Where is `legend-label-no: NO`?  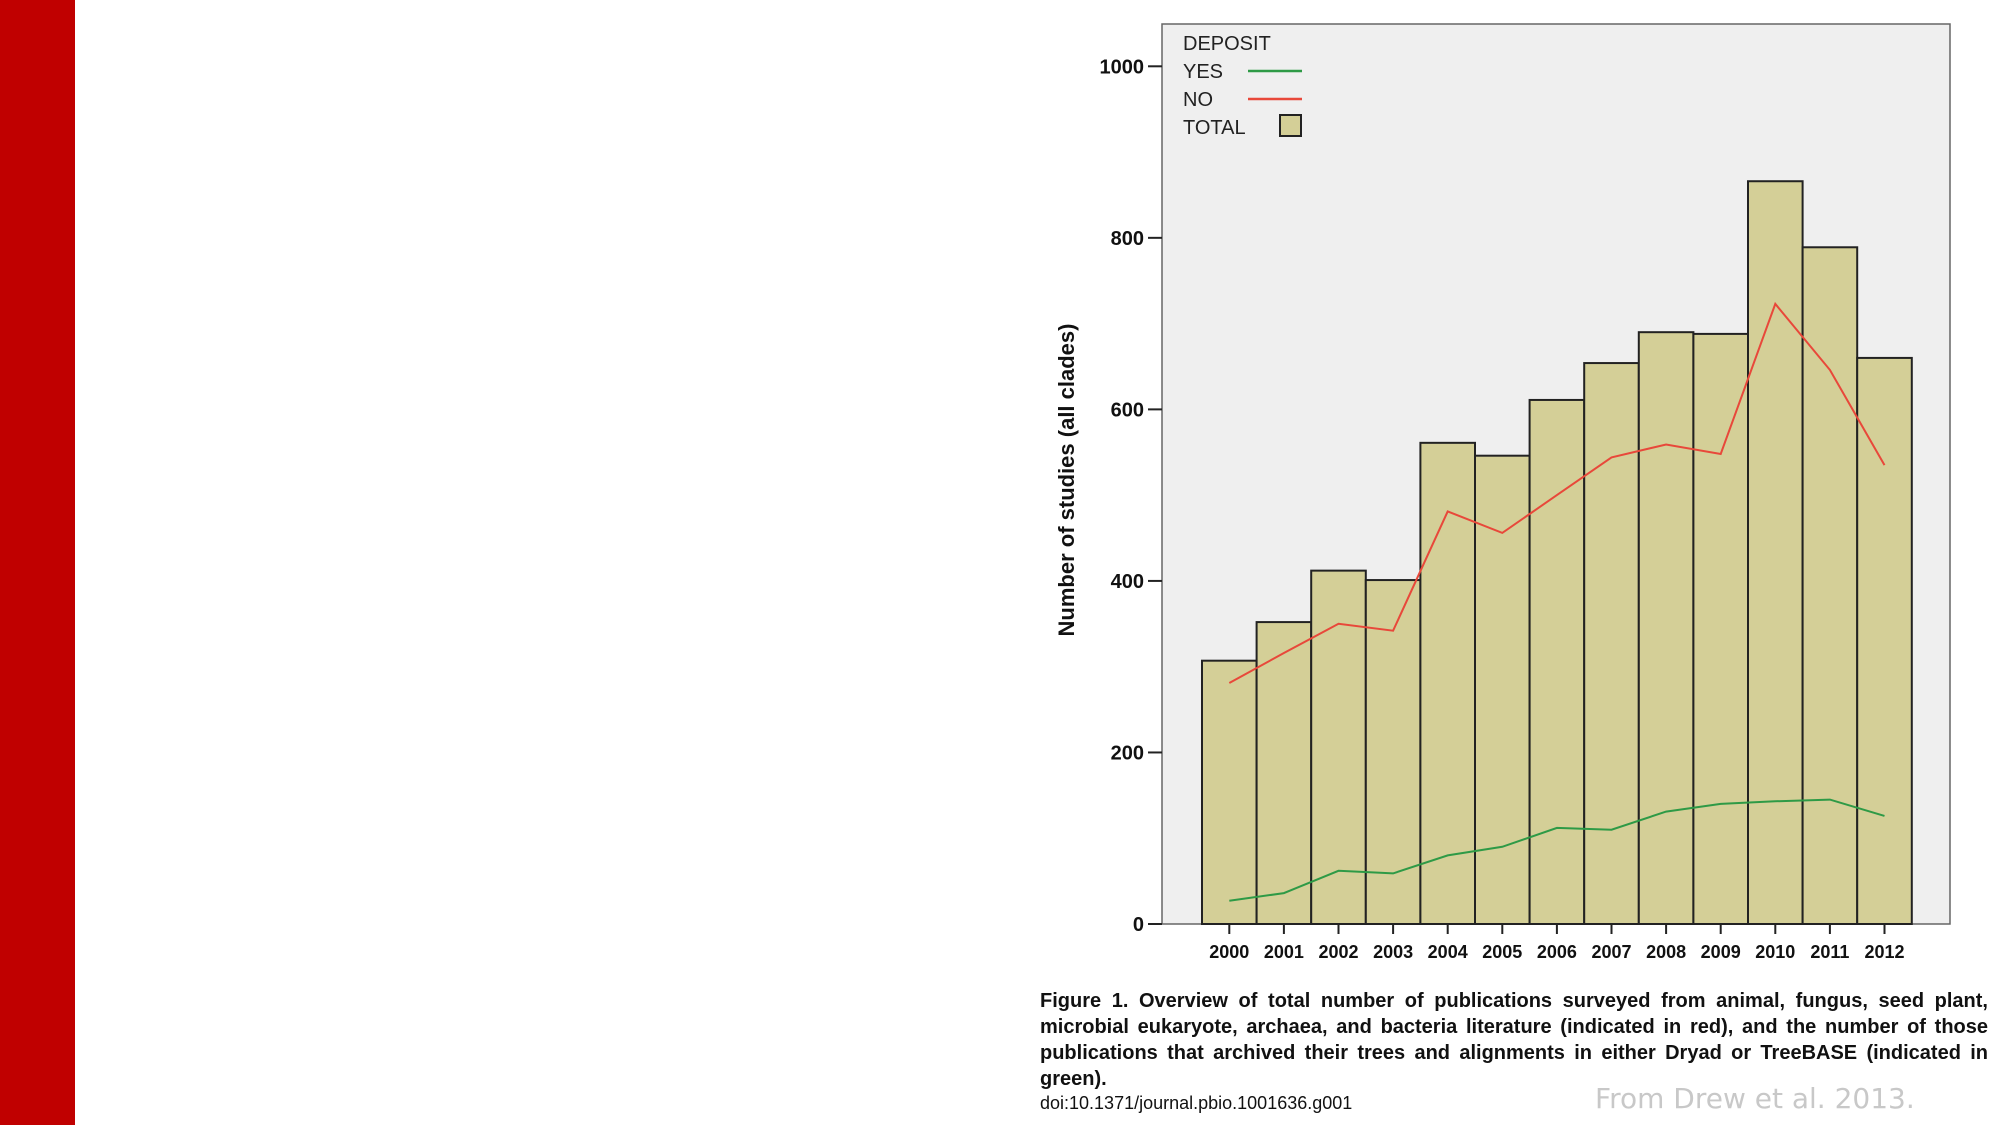 legend-label-no: NO is located at coordinates (1198, 100).